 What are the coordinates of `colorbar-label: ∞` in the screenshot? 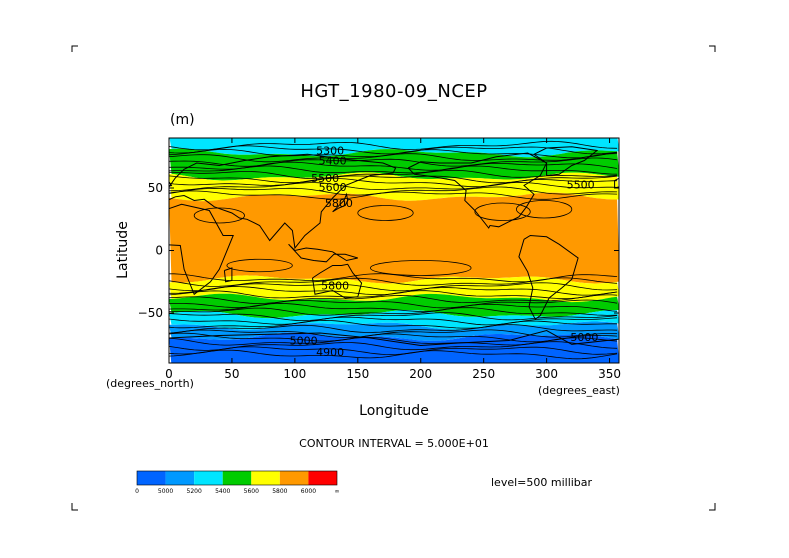 It's located at (337, 491).